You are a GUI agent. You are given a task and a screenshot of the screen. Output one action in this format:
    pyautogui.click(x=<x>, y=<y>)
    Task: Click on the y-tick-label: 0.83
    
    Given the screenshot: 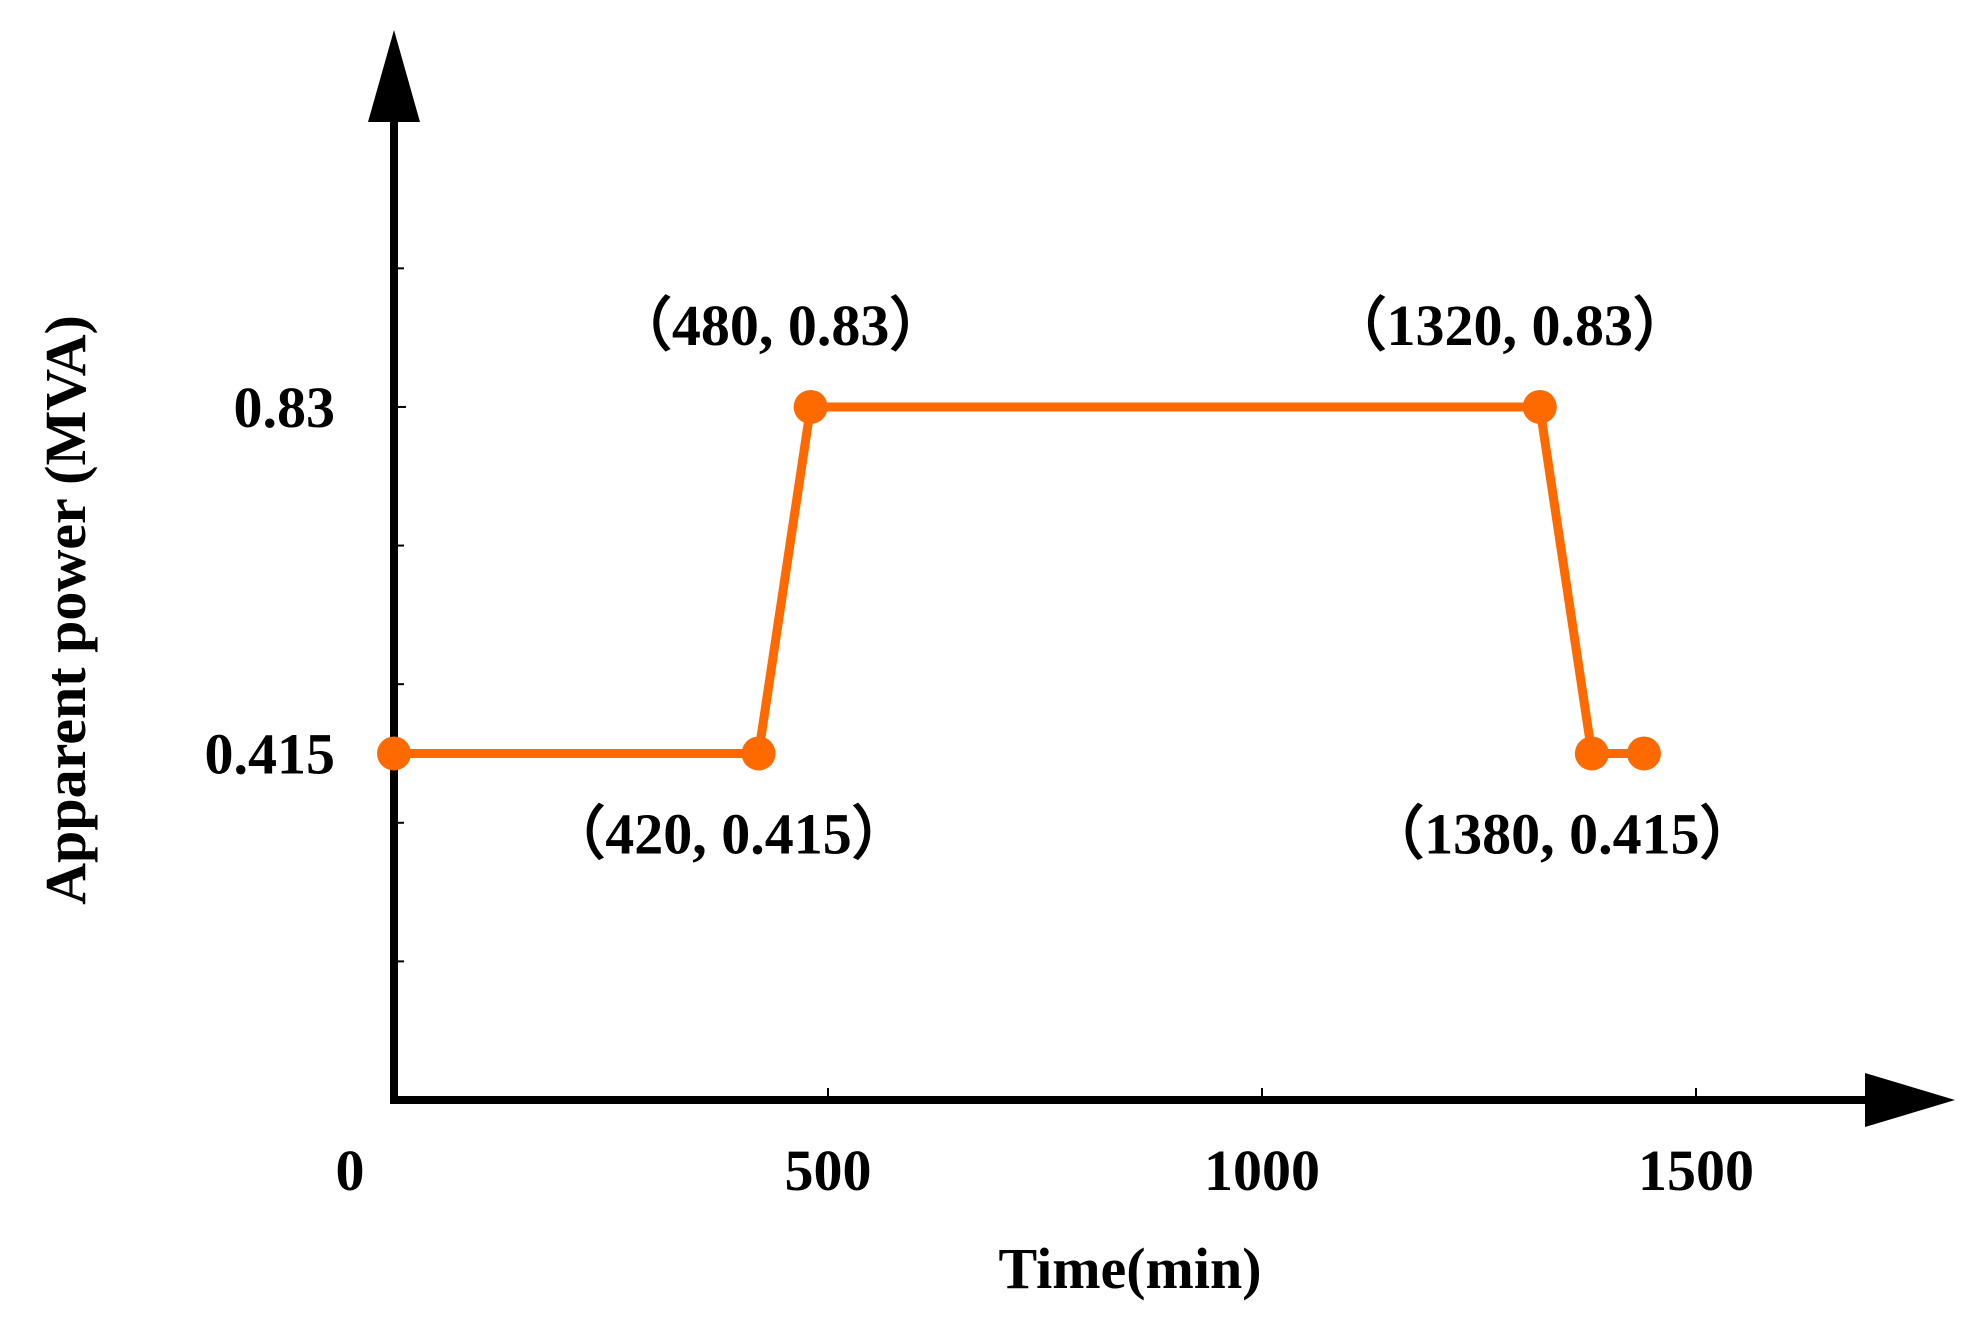 What is the action you would take?
    pyautogui.click(x=285, y=407)
    